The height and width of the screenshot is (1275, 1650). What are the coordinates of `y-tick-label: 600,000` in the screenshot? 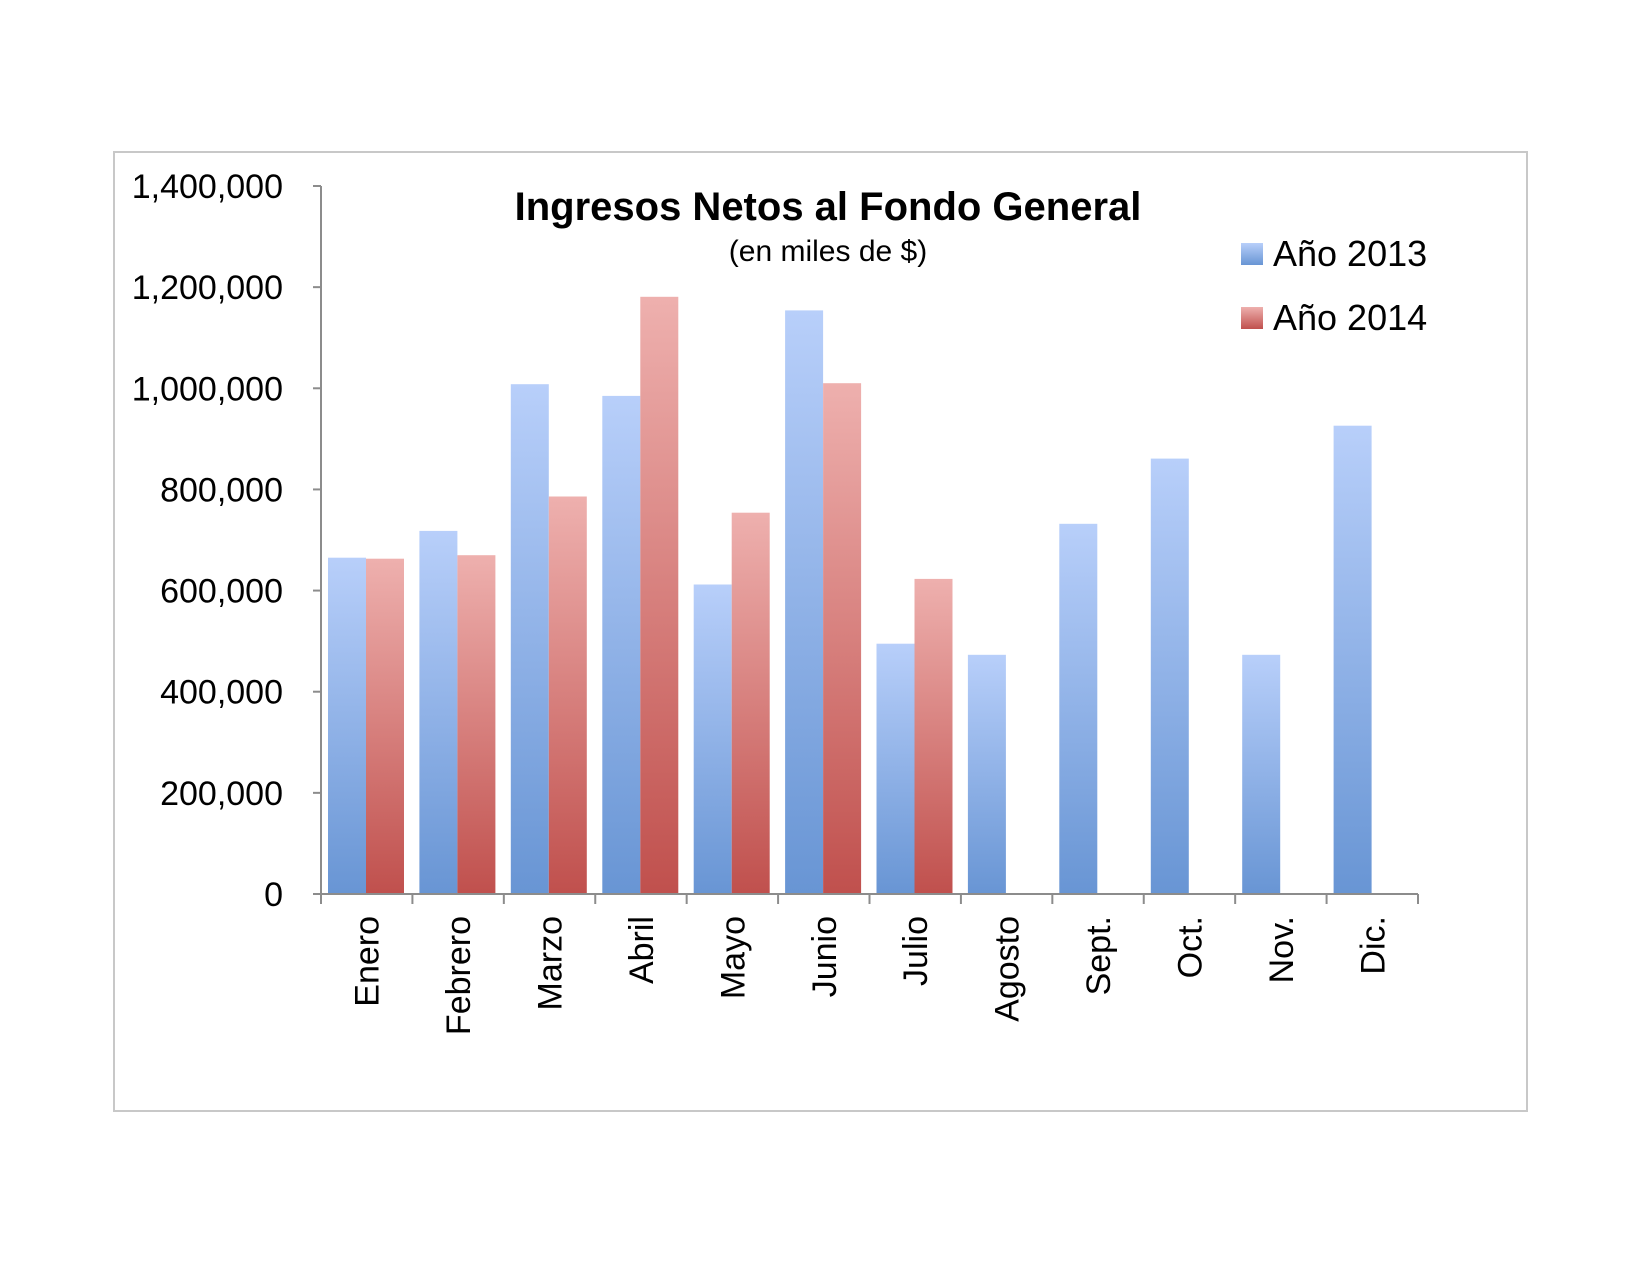 It's located at (221, 592).